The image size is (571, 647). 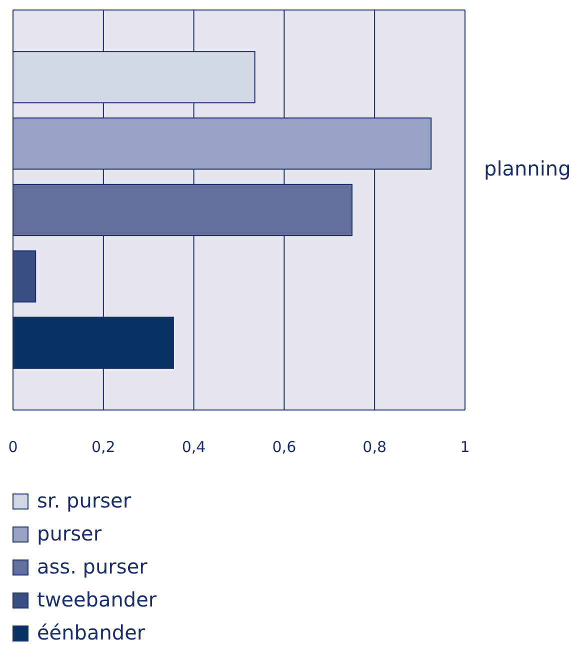 I want to click on x-tick-label: 1, so click(x=465, y=447).